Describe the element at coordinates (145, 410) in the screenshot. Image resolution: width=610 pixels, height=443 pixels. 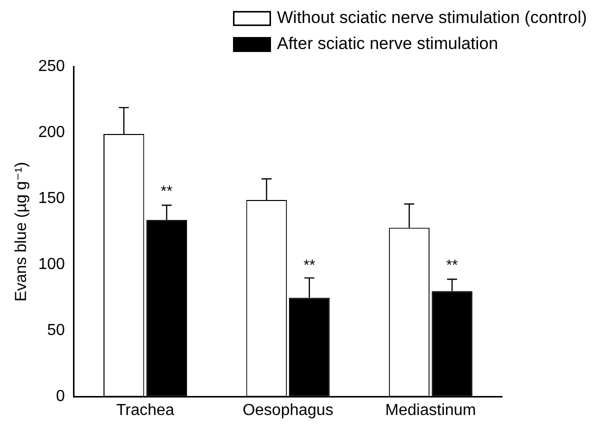
I see `x-tick-label: Trachea` at that location.